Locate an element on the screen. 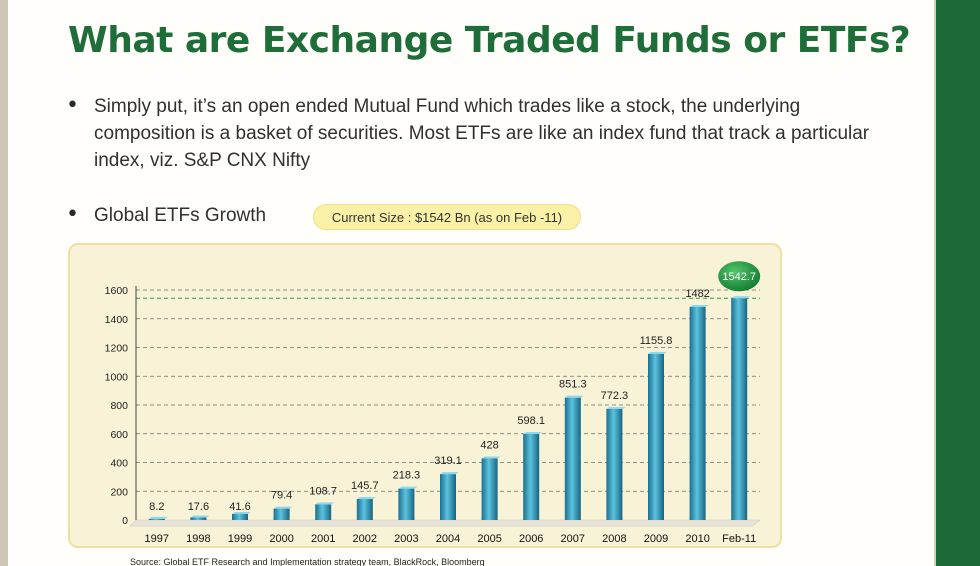 Image resolution: width=980 pixels, height=566 pixels. data-label-2001: 108.7 is located at coordinates (323, 491).